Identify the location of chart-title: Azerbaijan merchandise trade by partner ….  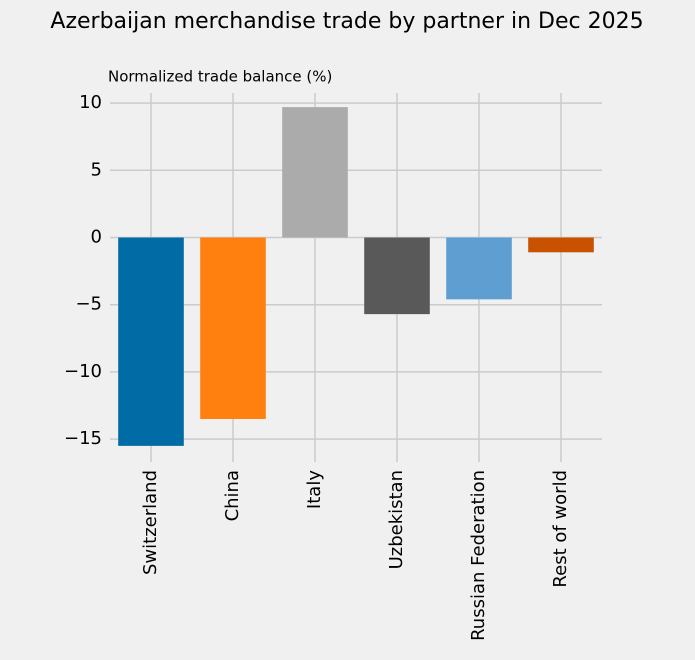
(346, 21).